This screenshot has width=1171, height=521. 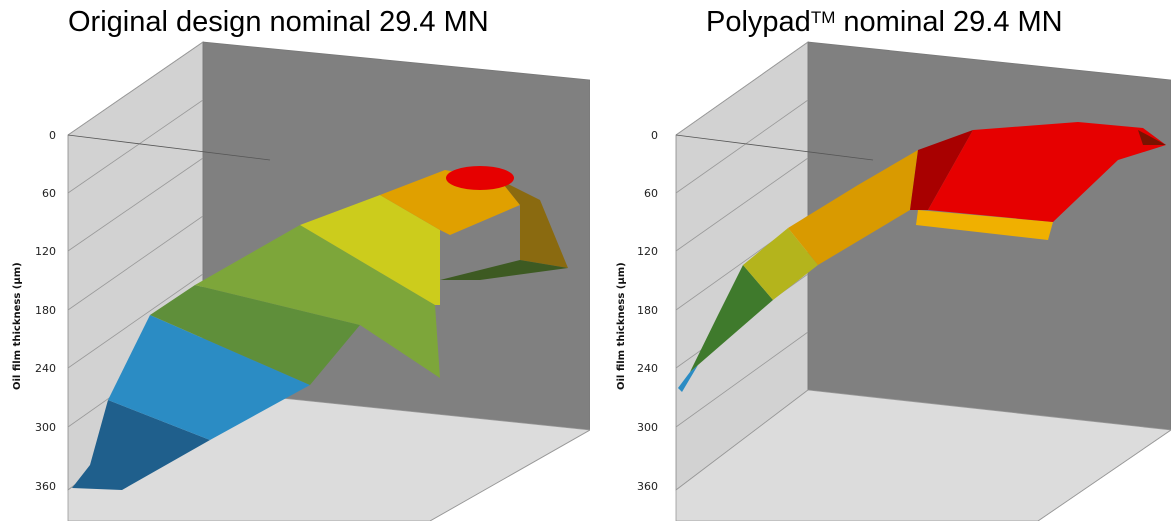 What do you see at coordinates (984, 225) in the screenshot?
I see `band-orange-light` at bounding box center [984, 225].